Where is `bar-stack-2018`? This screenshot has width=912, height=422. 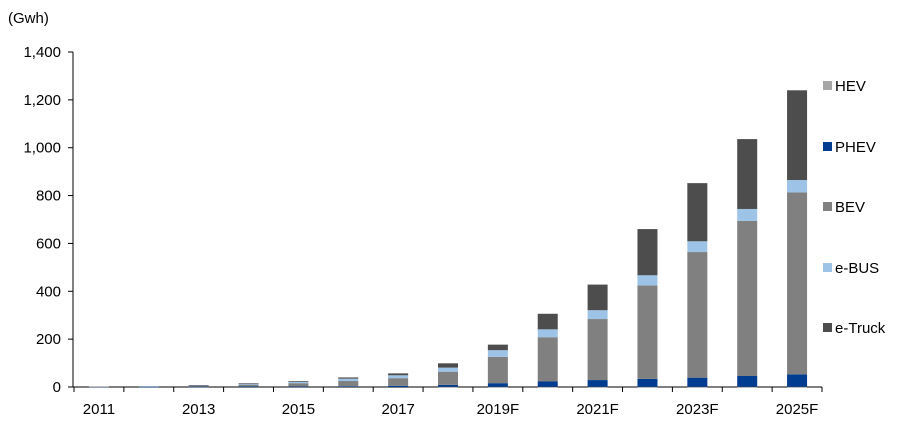
bar-stack-2018 is located at coordinates (448, 375).